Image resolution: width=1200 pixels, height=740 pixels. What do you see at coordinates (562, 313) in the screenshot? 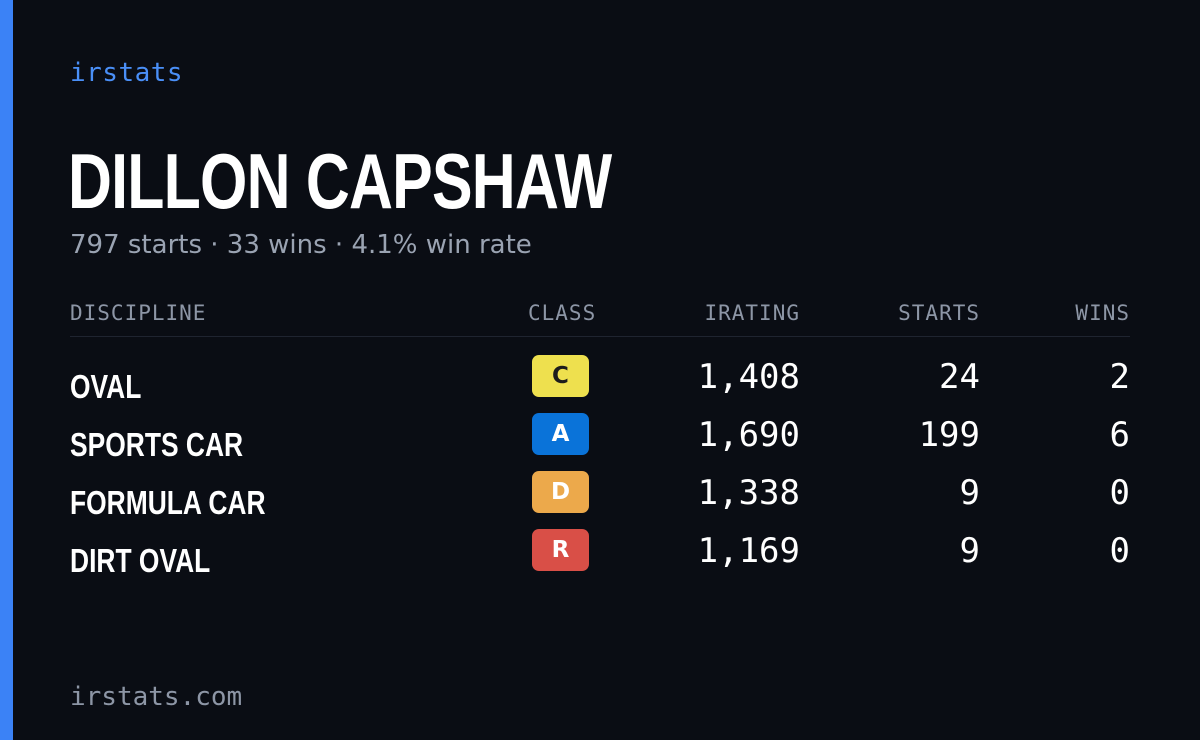
I see `header-class: CLASS` at bounding box center [562, 313].